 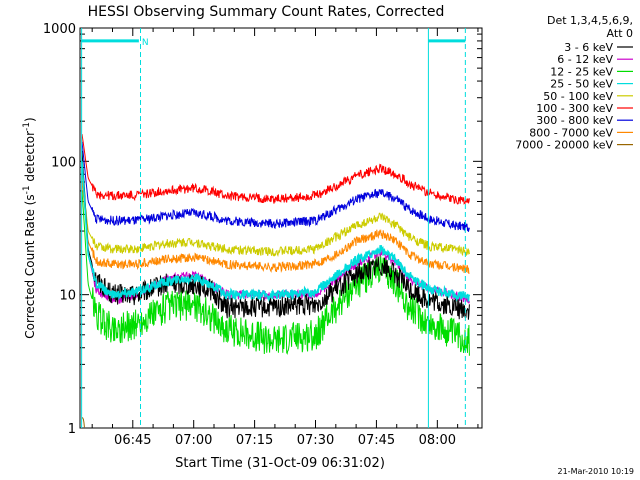 I want to click on legend-header: Att 0, so click(x=620, y=33).